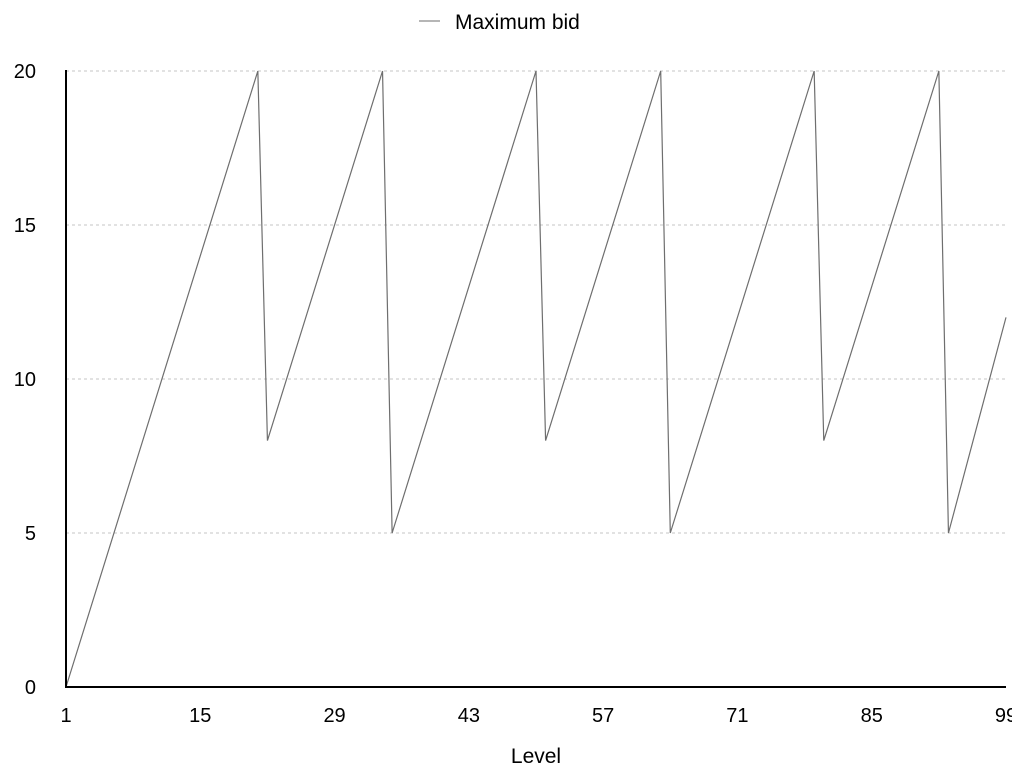 This screenshot has height=767, width=1012. I want to click on x-tick-label: 71, so click(737, 716).